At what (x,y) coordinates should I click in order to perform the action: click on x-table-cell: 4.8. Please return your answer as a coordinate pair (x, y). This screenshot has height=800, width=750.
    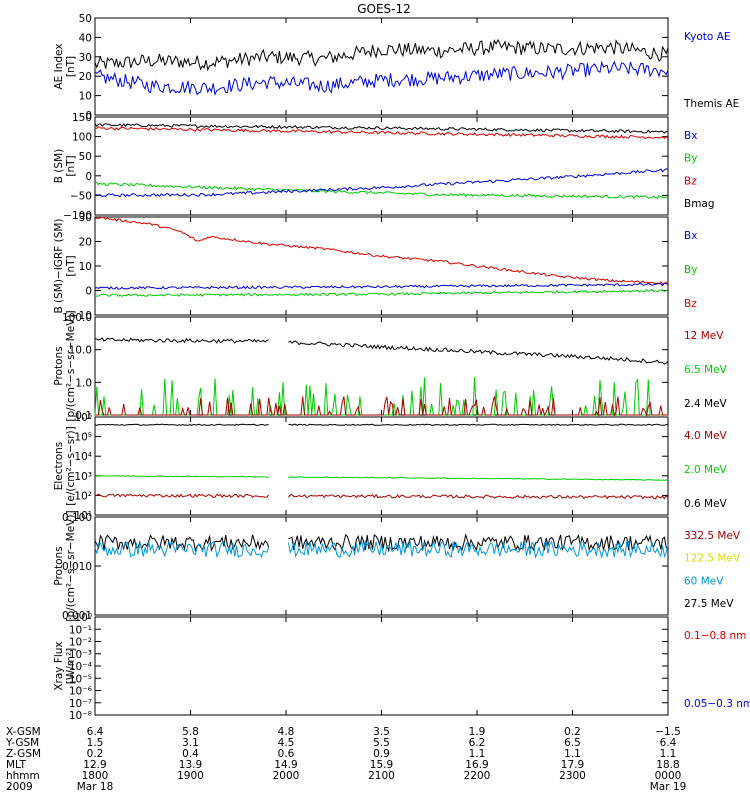
    Looking at the image, I should click on (286, 732).